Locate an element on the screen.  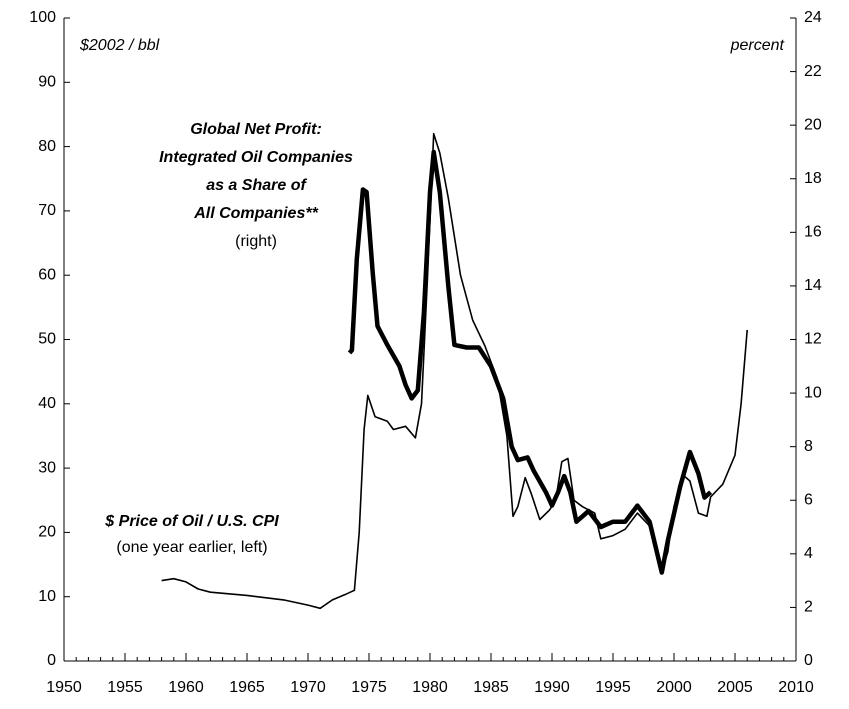
y-tick-label: 80 is located at coordinates (47, 146).